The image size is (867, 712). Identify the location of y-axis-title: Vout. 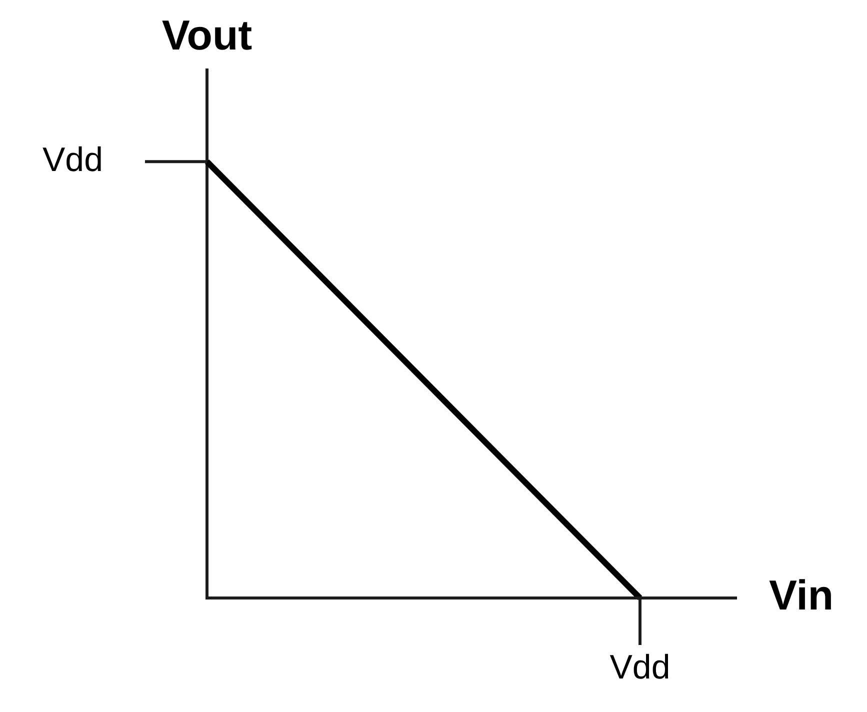
(207, 35).